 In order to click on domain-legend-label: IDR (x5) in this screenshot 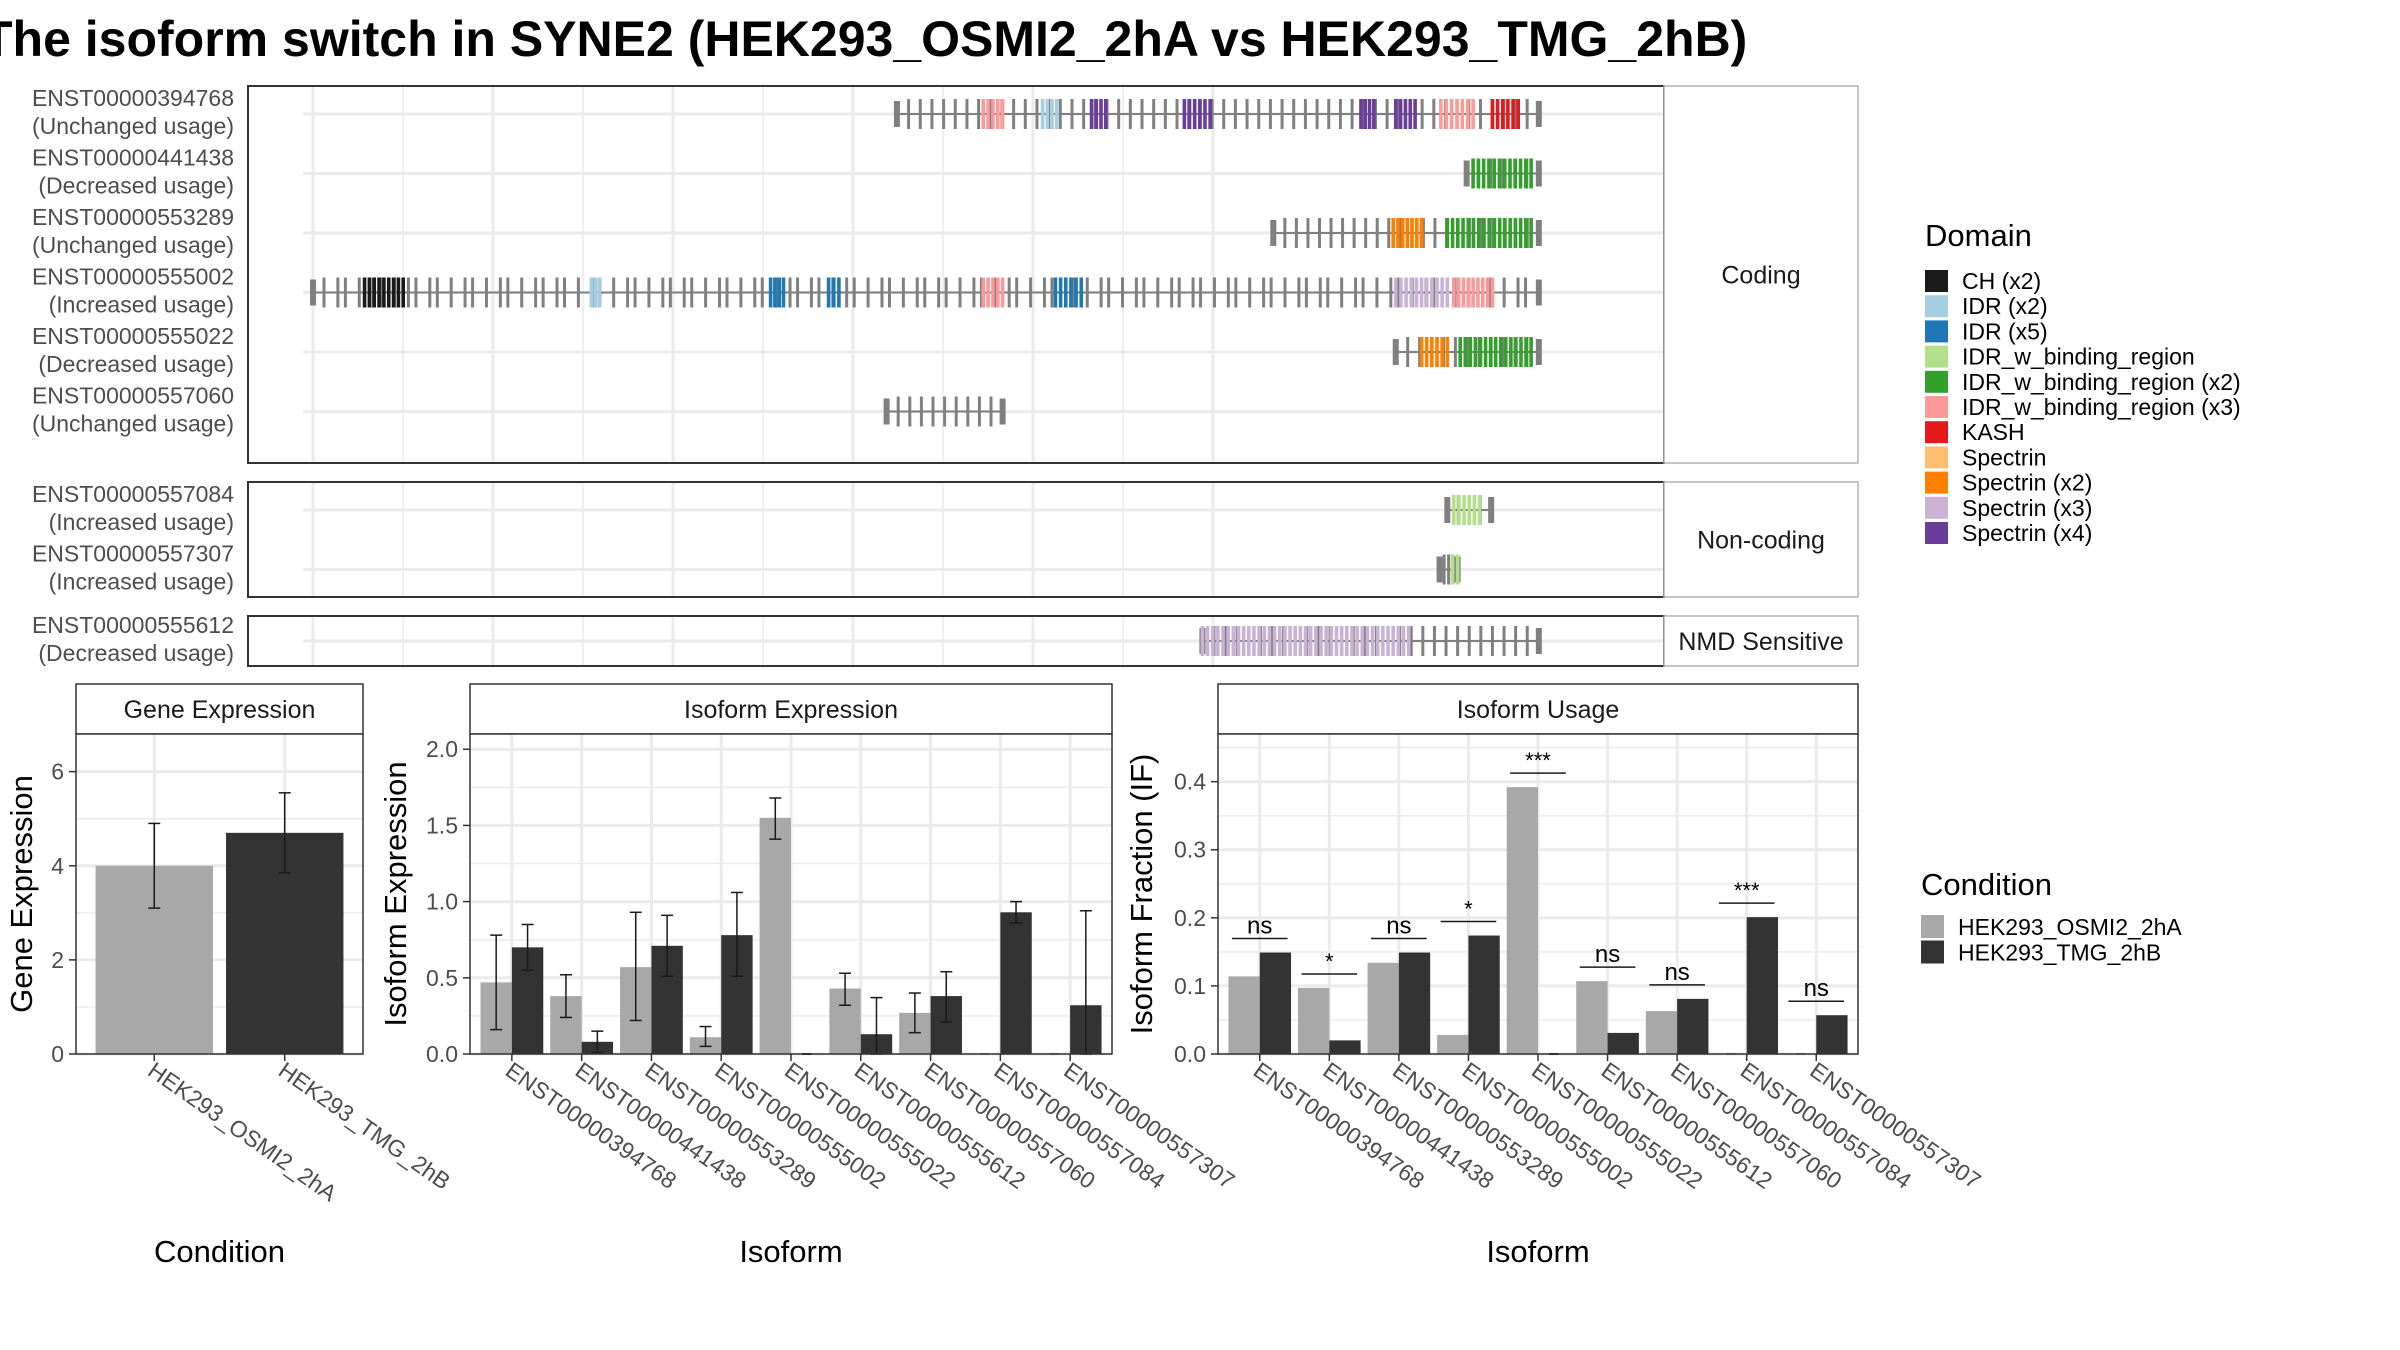, I will do `click(2005, 331)`.